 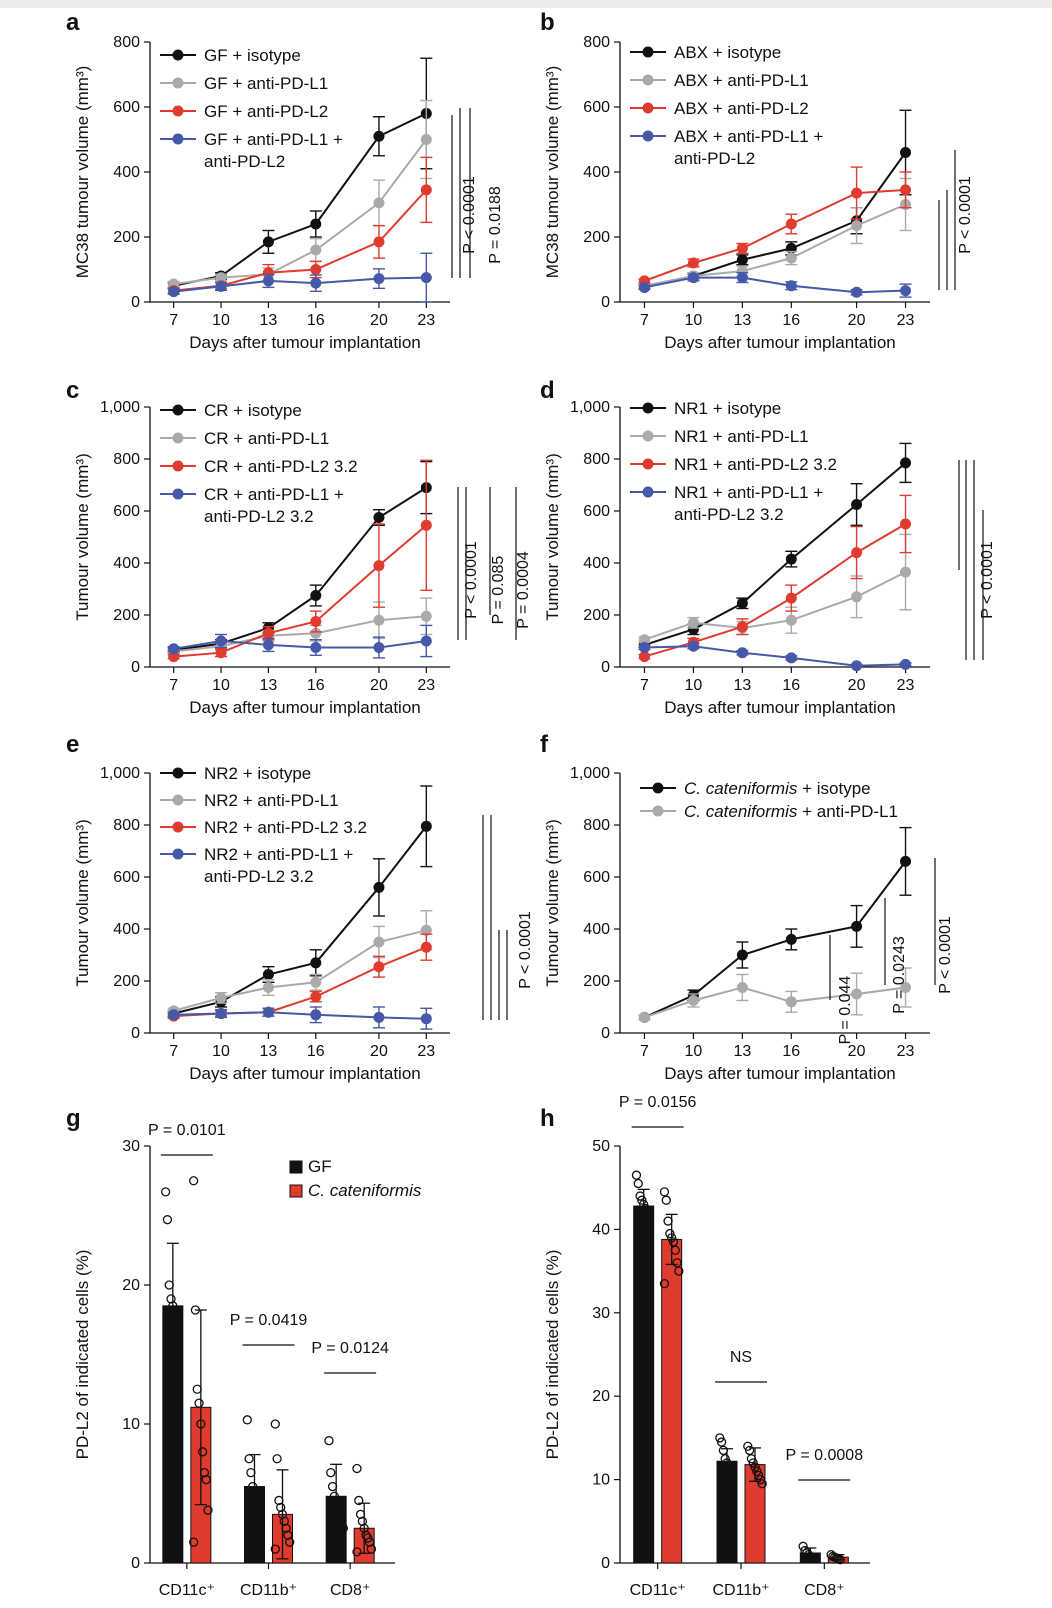 What do you see at coordinates (494, 563) in the screenshot?
I see `significance: P < 0.0001 P = 0.085 P = 0.0004` at bounding box center [494, 563].